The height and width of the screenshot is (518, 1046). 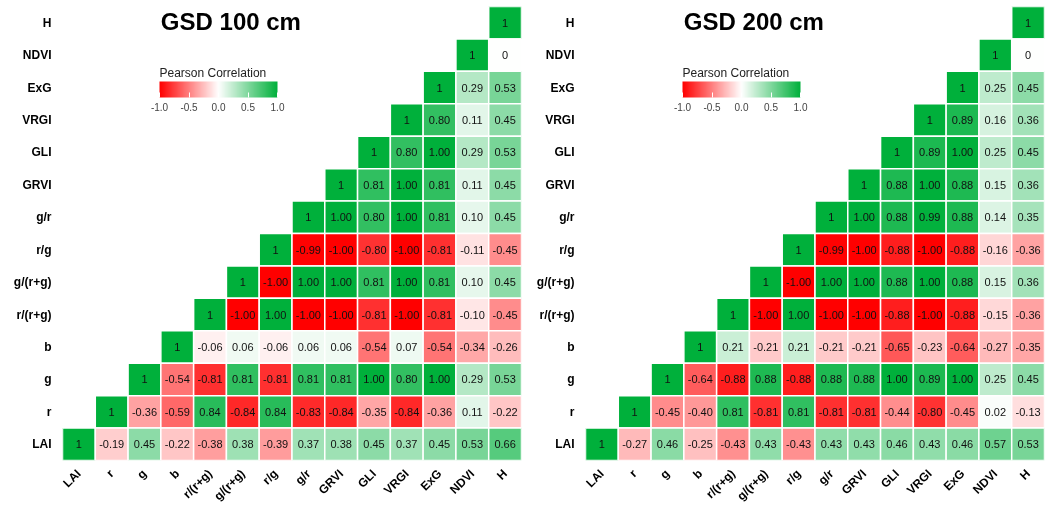 I want to click on data-label: 0.57, so click(x=995, y=444).